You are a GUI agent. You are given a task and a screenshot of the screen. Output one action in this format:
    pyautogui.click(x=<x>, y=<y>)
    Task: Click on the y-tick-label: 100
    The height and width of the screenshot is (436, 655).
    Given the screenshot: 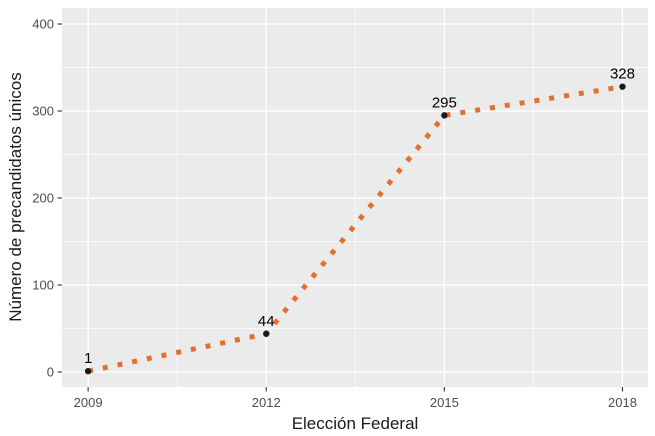 What is the action you would take?
    pyautogui.click(x=43, y=285)
    